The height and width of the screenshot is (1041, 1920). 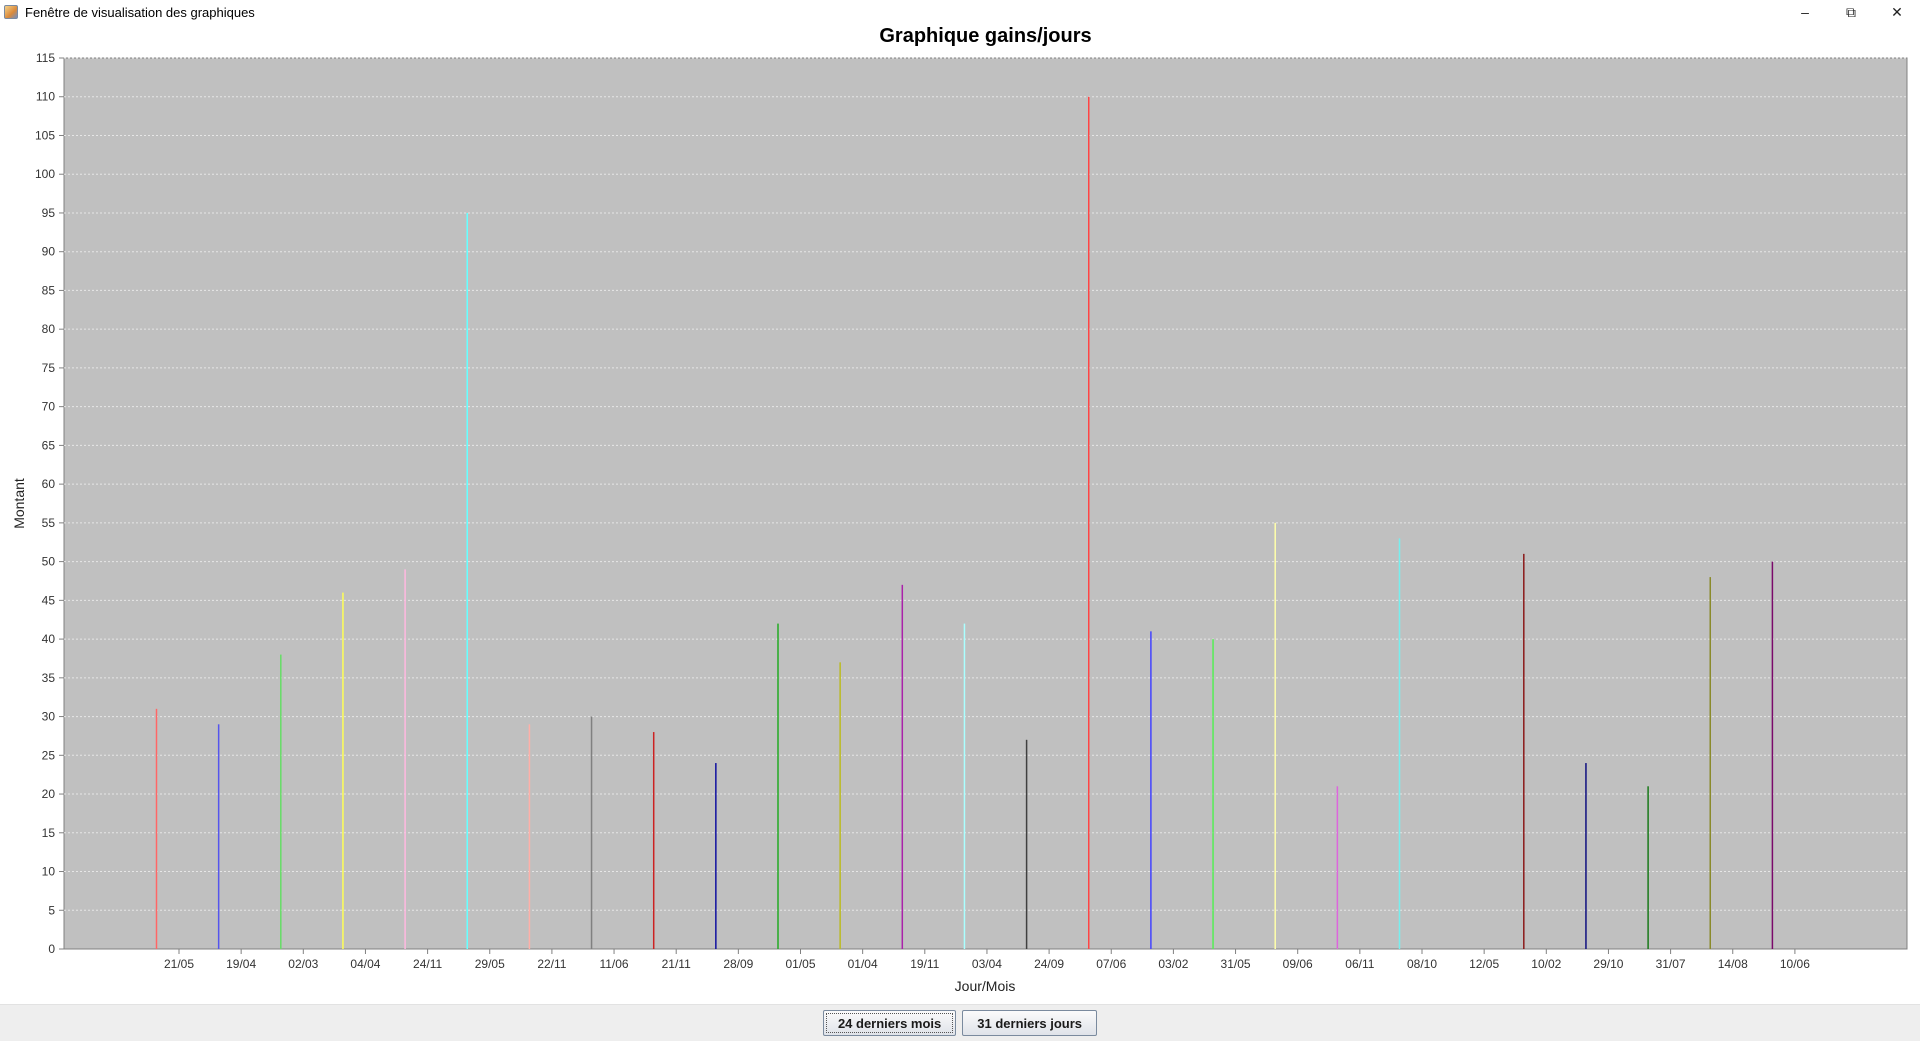 I want to click on y-tick-label: 35, so click(x=49, y=678).